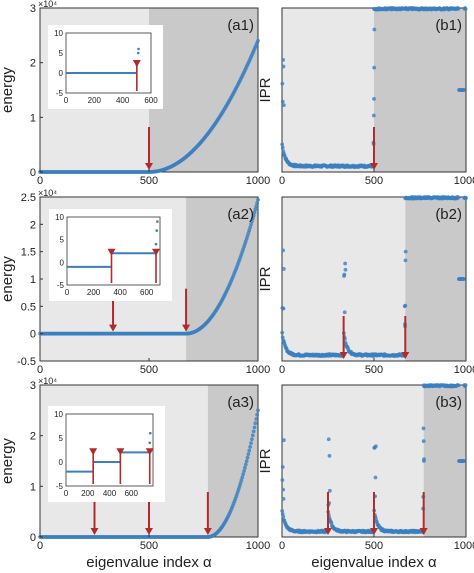  I want to click on inset-y-tick: 0, so click(61, 462).